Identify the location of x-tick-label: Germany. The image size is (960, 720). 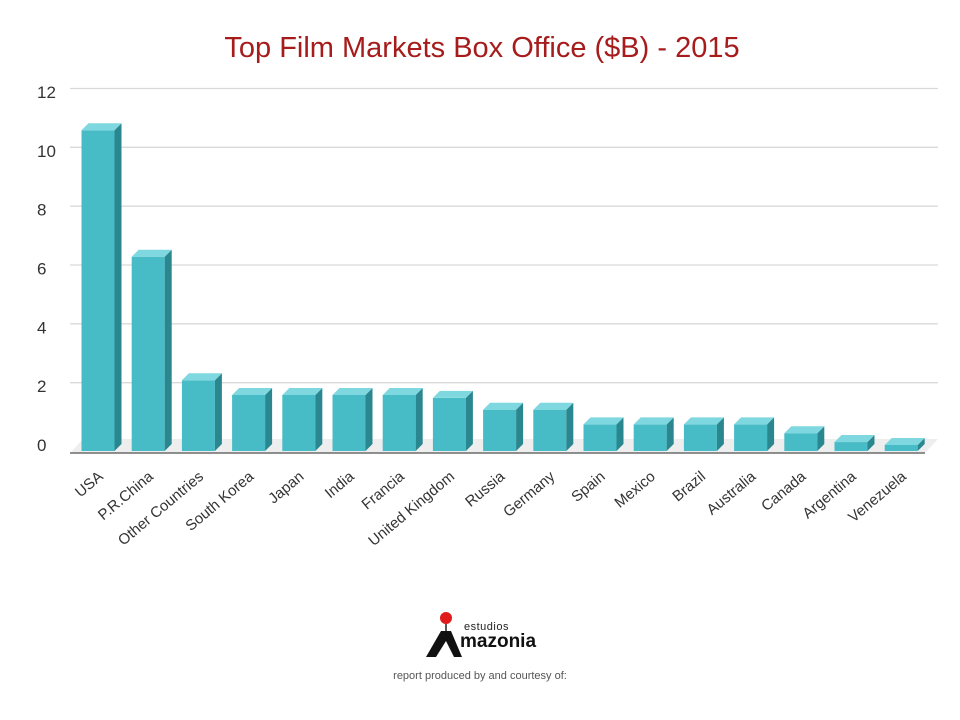
(529, 494).